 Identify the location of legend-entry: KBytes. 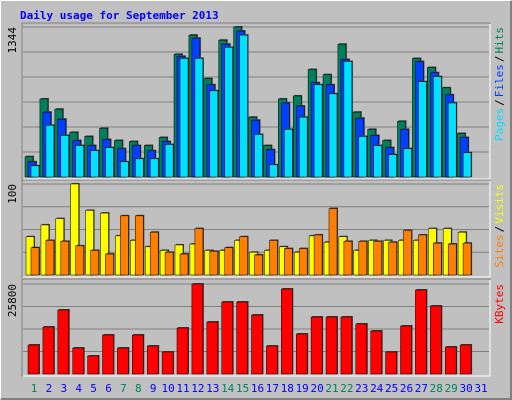
(499, 304).